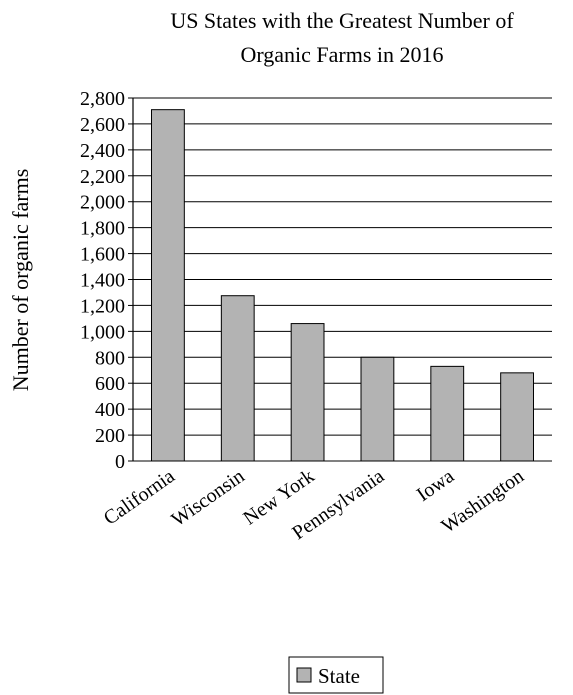 This screenshot has height=695, width=573. Describe the element at coordinates (207, 498) in the screenshot. I see `x-axis-tick-label: Wisconsin` at that location.